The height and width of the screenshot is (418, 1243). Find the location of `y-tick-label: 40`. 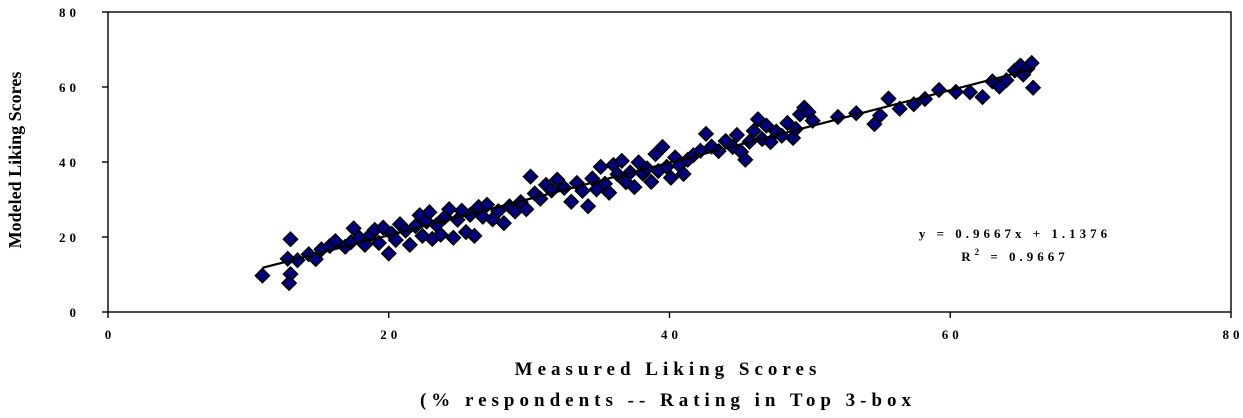

y-tick-label: 40 is located at coordinates (69, 162).